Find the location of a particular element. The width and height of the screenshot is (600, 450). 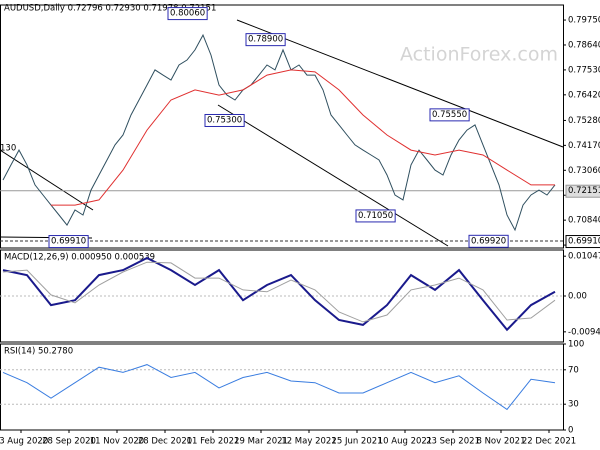

y-tick-label: 0.75280 is located at coordinates (584, 121).